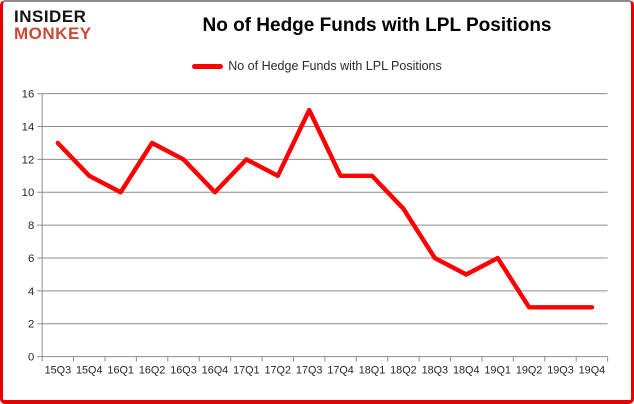  I want to click on legend-line-swatch, so click(208, 66).